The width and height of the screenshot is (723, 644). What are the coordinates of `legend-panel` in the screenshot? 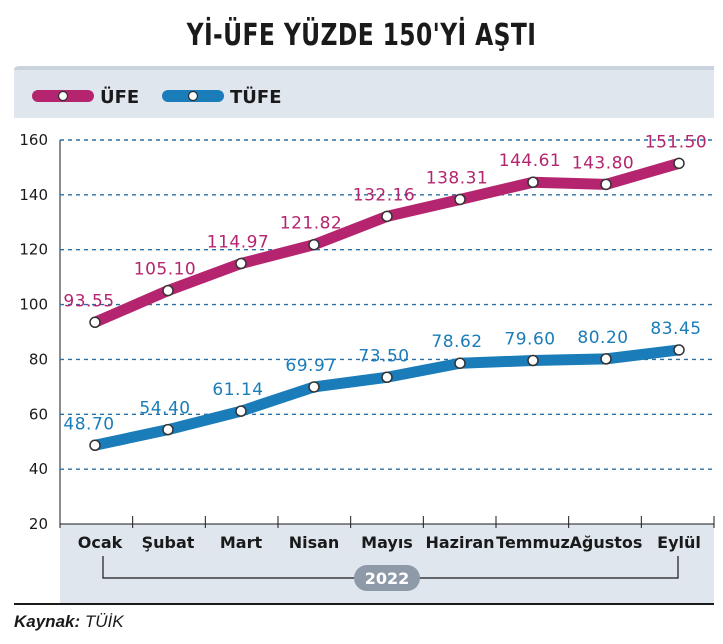 It's located at (364, 94).